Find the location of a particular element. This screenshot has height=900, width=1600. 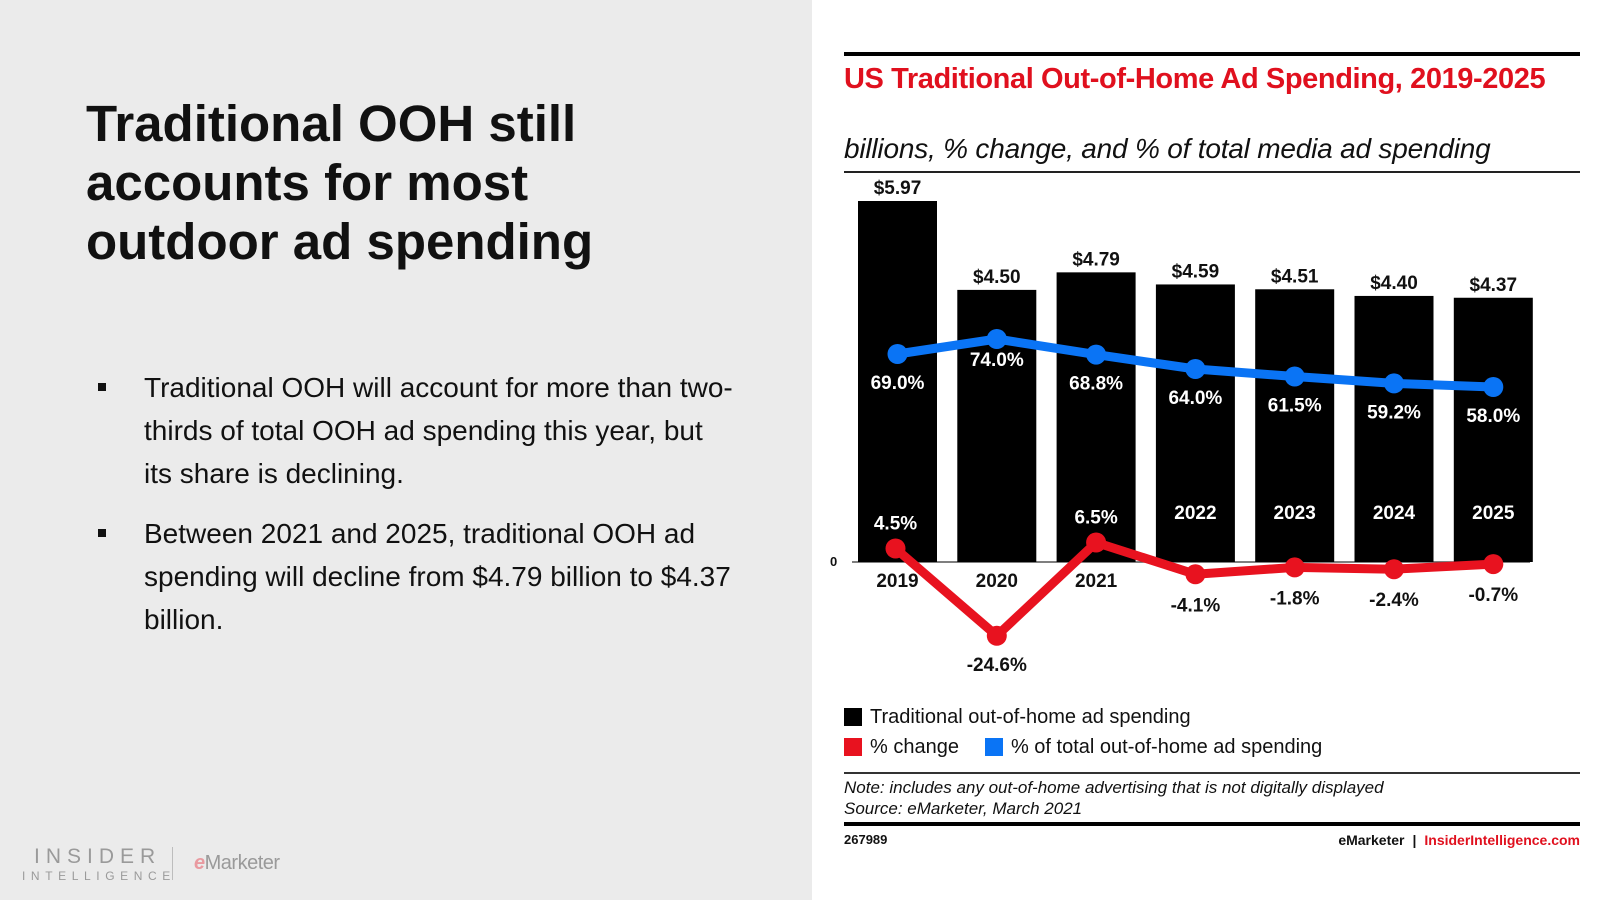

change-value-label: -0.7% is located at coordinates (1493, 595).